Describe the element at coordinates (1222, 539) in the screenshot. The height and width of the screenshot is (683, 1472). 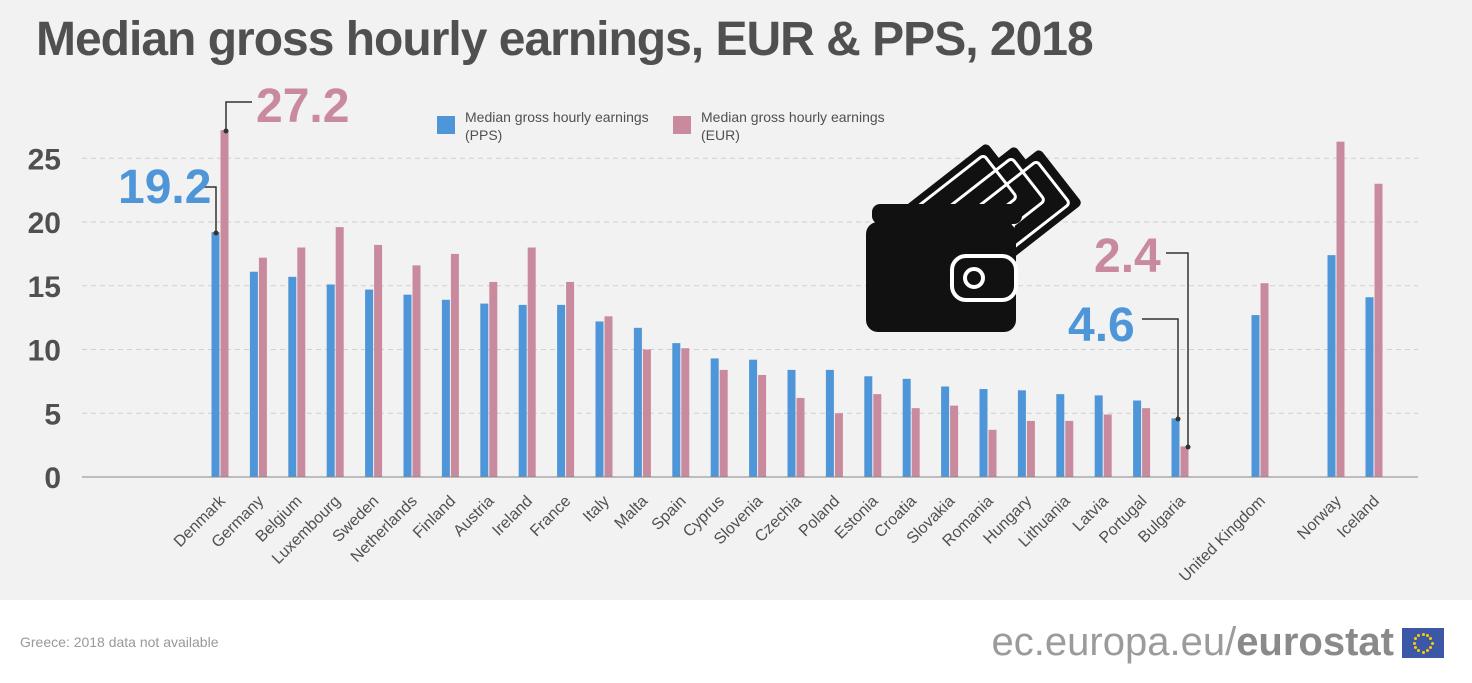
I see `x-tick-label: United Kingdom` at that location.